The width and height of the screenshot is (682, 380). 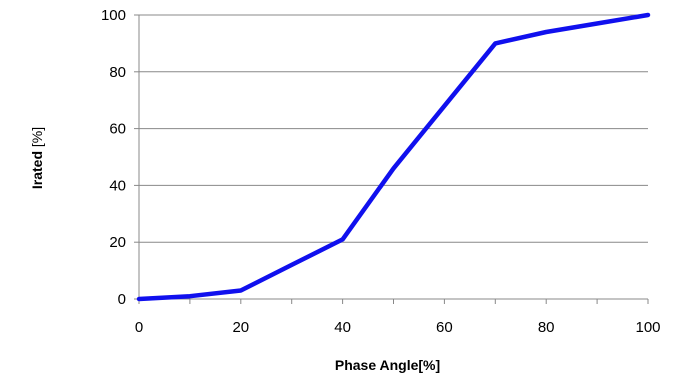 I want to click on y-tick-label-100: 100, so click(x=113, y=15).